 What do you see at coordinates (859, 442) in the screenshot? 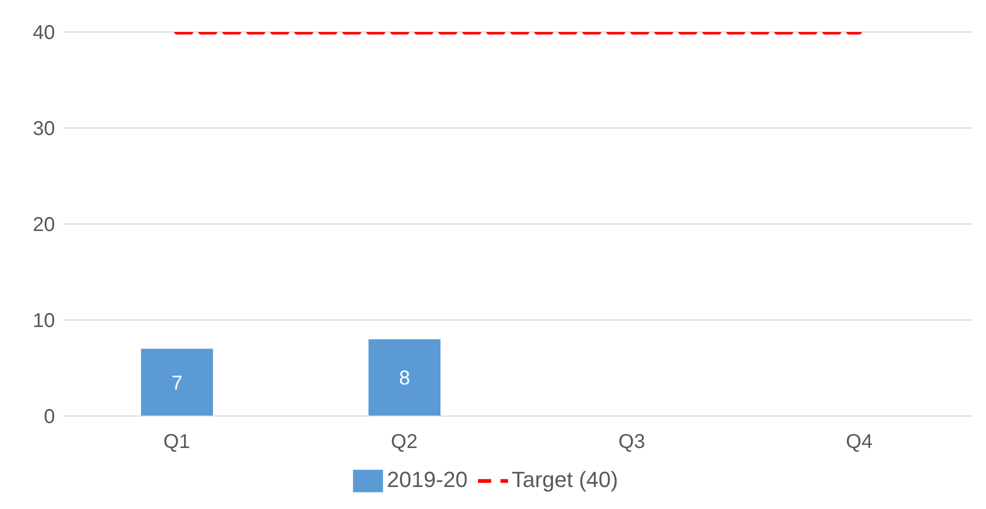
I see `x-tick-label: Q4` at bounding box center [859, 442].